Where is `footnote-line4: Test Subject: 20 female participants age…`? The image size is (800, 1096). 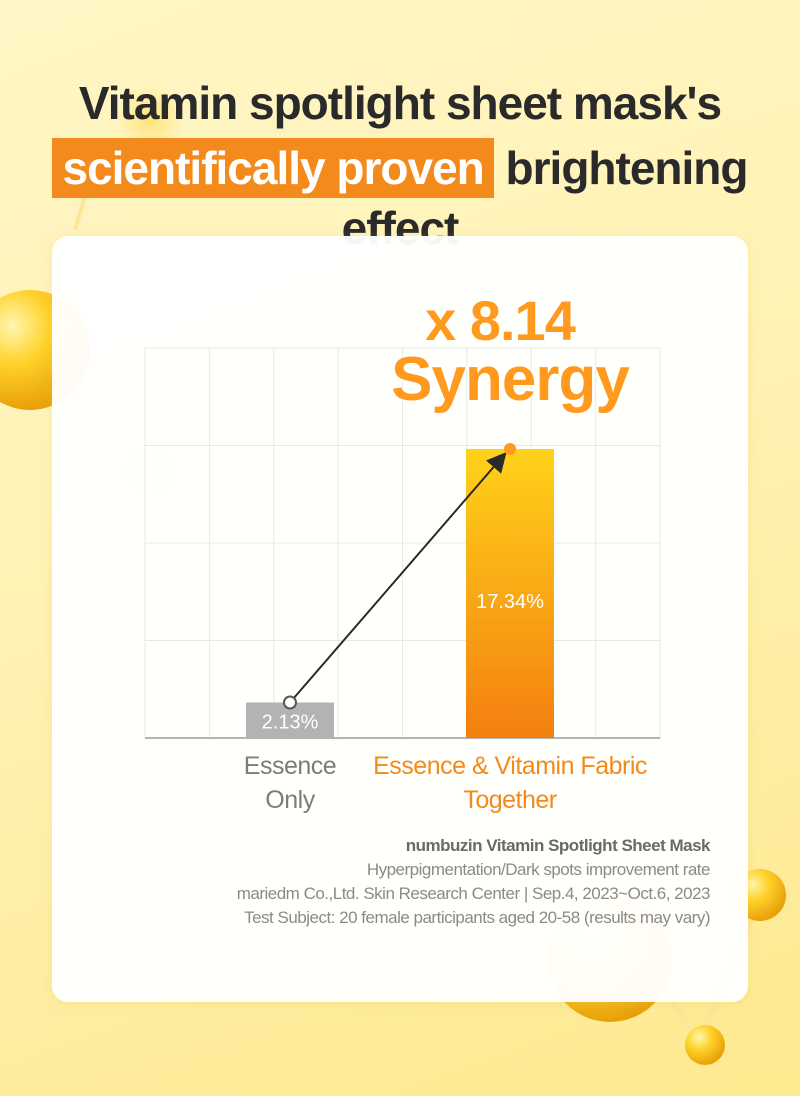
footnote-line4: Test Subject: 20 female participants age… is located at coordinates (477, 917).